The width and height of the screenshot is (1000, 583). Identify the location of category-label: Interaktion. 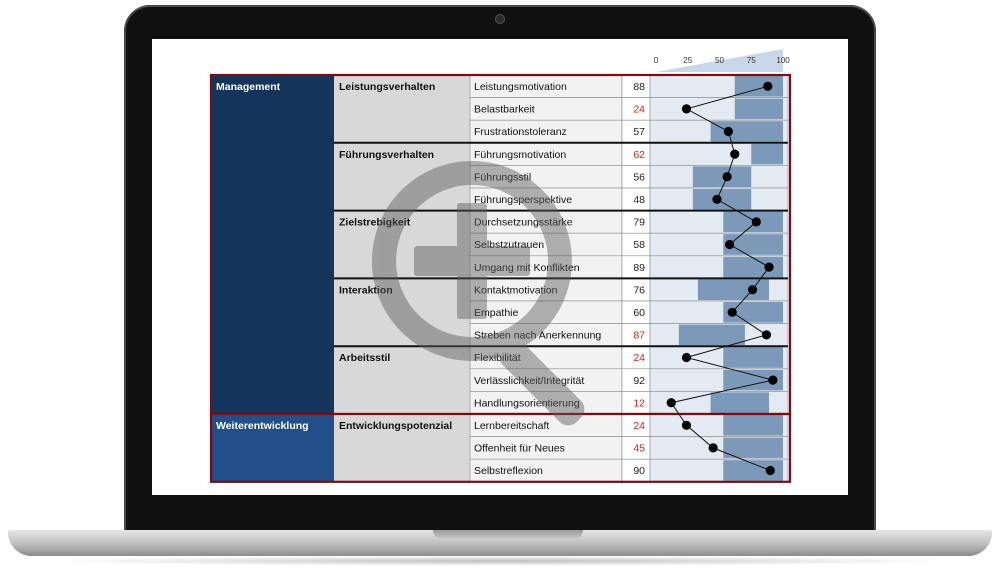
(366, 290).